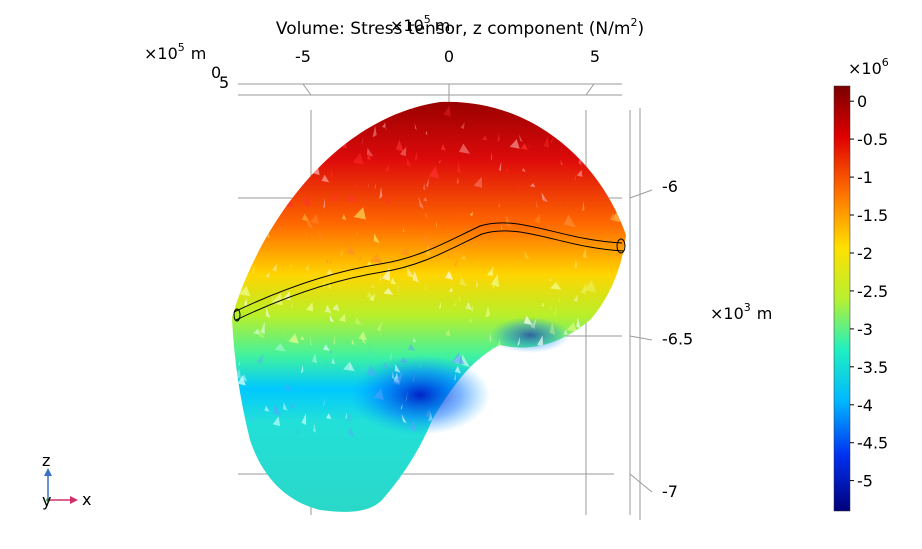 This screenshot has width=922, height=549. What do you see at coordinates (86, 499) in the screenshot?
I see `triad-x-label: x` at bounding box center [86, 499].